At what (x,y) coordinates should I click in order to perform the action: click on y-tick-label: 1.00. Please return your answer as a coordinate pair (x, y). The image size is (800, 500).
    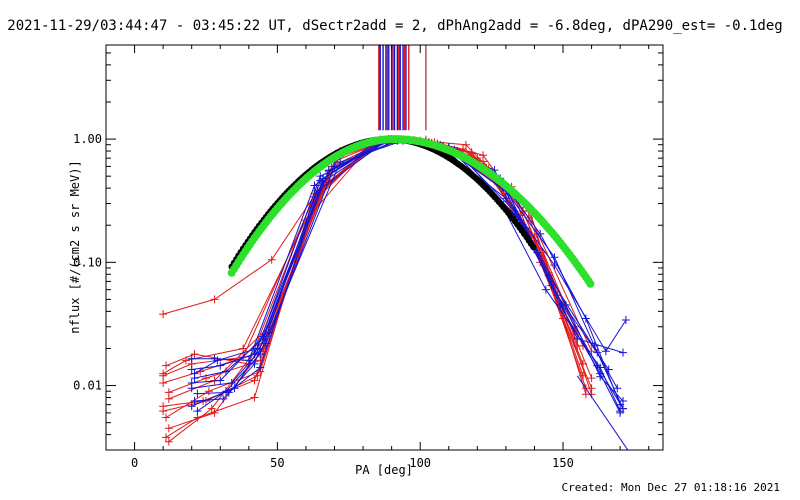
    Looking at the image, I should click on (87, 139).